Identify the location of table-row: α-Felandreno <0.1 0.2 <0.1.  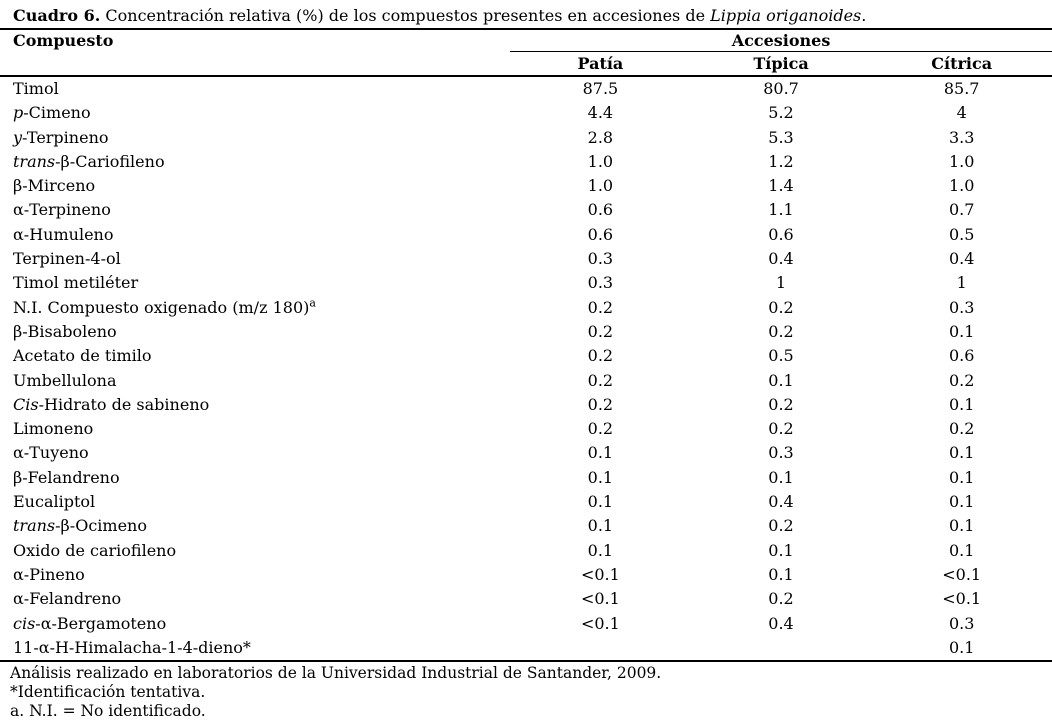
(526, 599).